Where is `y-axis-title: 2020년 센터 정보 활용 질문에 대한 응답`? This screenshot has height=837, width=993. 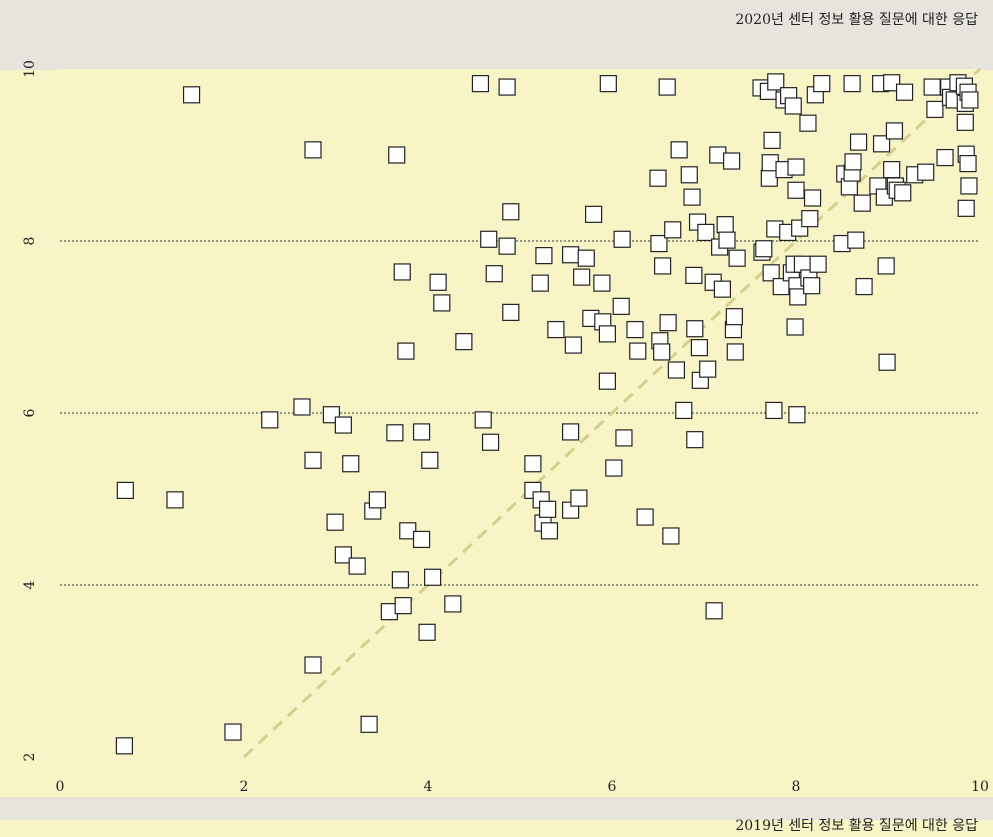
y-axis-title: 2020년 센터 정보 활용 질문에 대한 응답 is located at coordinates (856, 20).